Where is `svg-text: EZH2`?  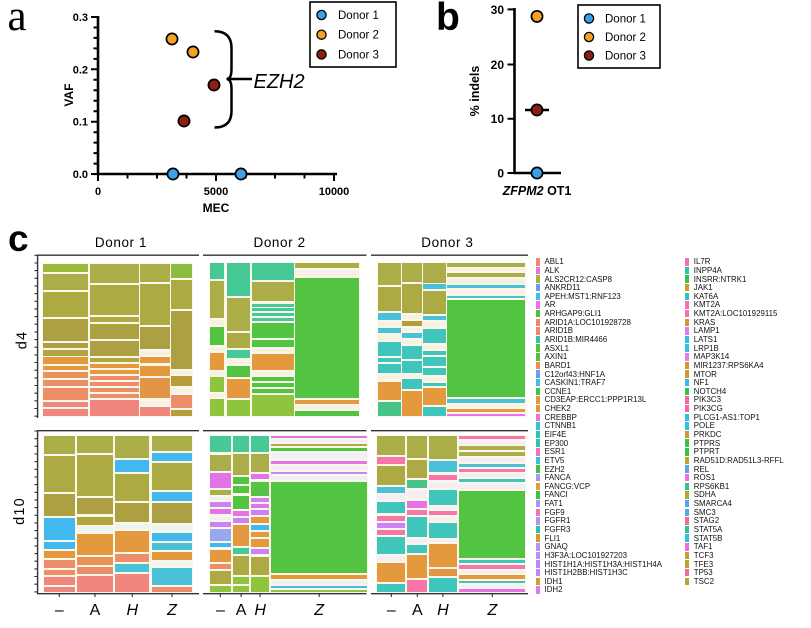
svg-text: EZH2 is located at coordinates (279, 82).